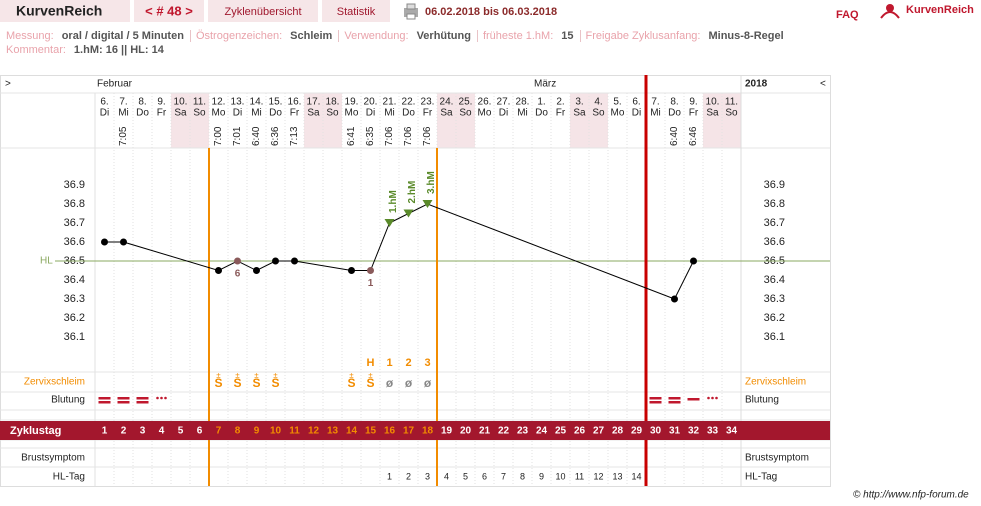  What do you see at coordinates (675, 431) in the screenshot?
I see `cycle-day: 31` at bounding box center [675, 431].